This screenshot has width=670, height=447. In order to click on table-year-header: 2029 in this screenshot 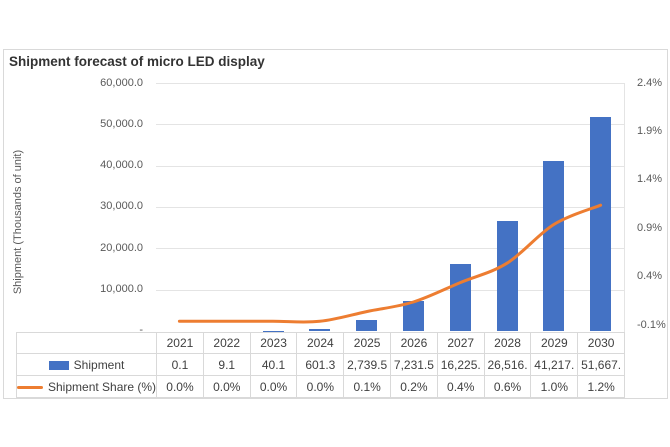, I will do `click(554, 343)`.